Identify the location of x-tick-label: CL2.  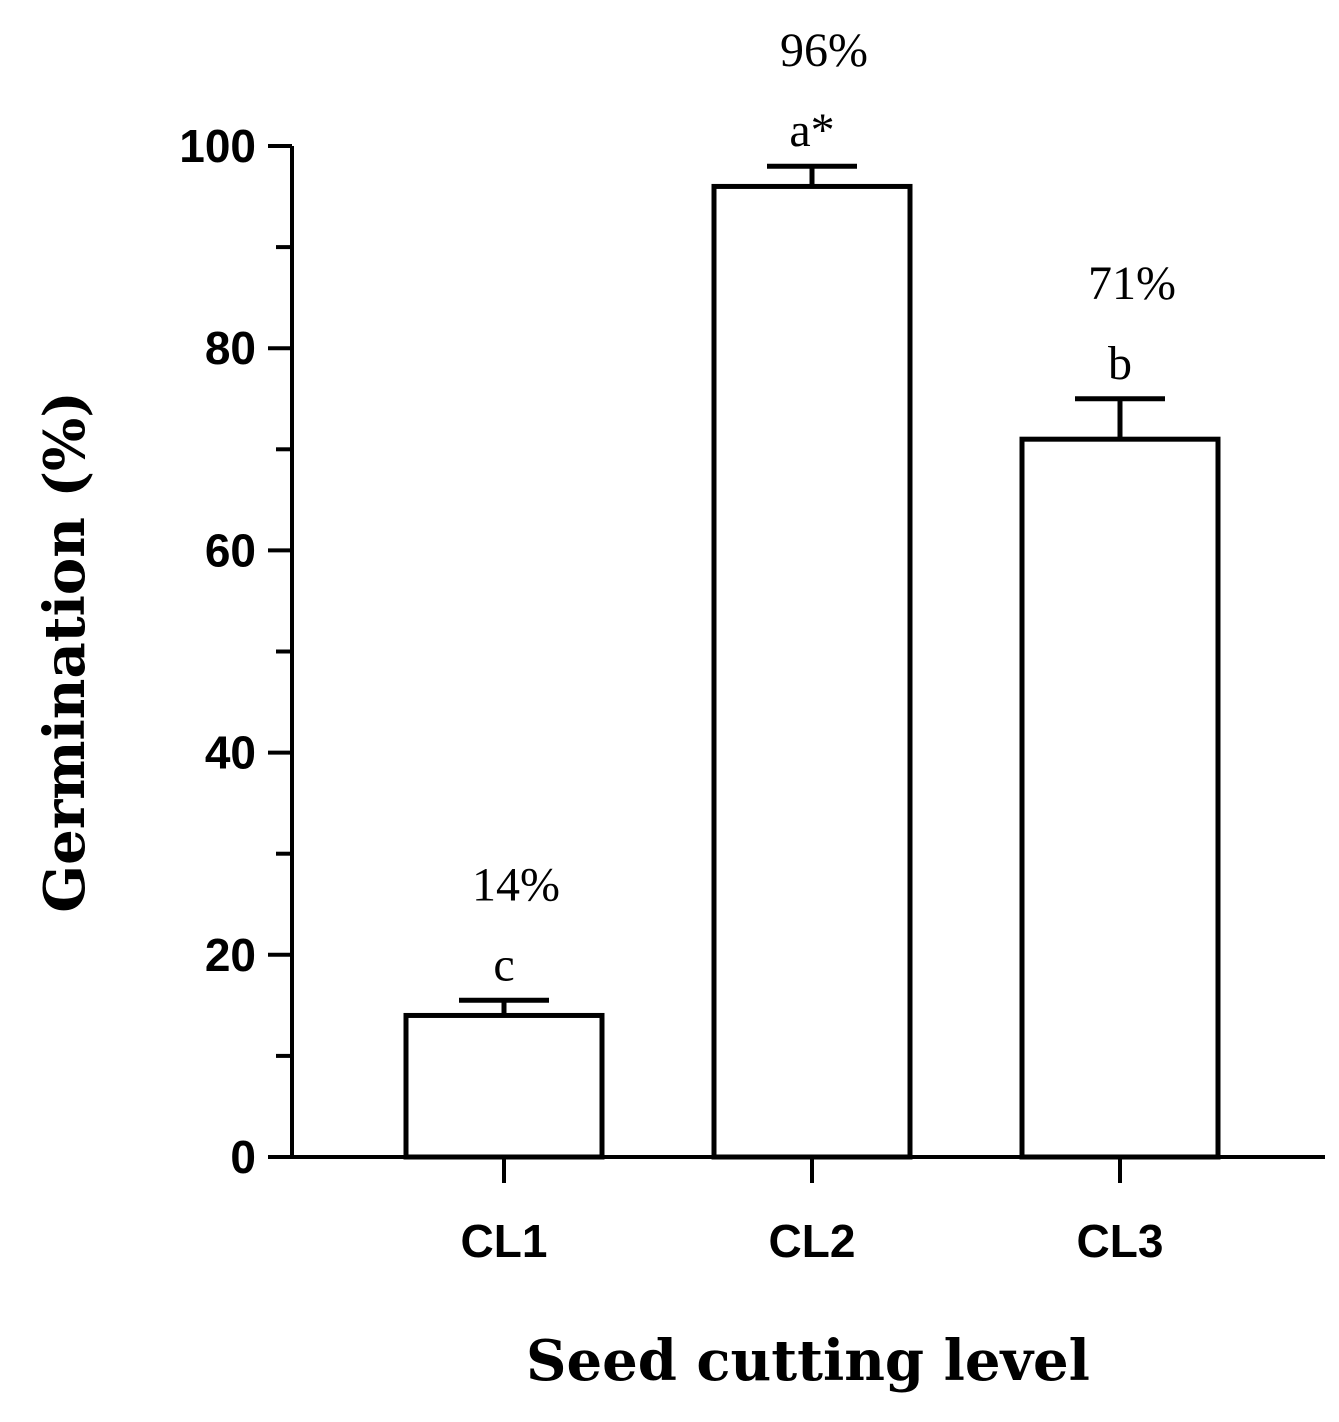
(812, 1241).